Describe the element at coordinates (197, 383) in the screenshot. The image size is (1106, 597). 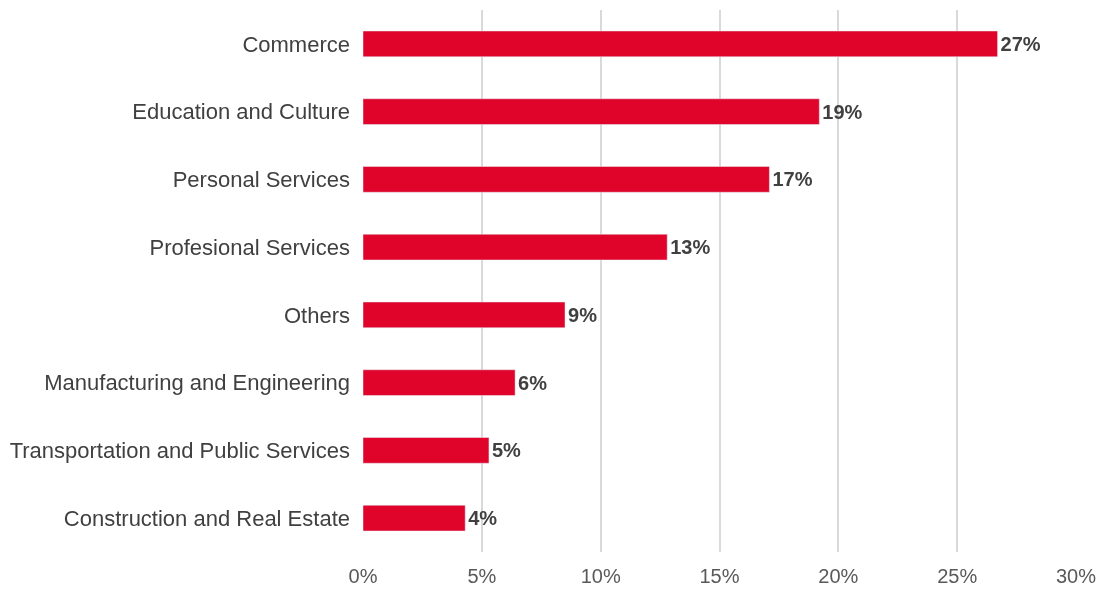
I see `y-tick-label: Manufacturing and Engineering` at that location.